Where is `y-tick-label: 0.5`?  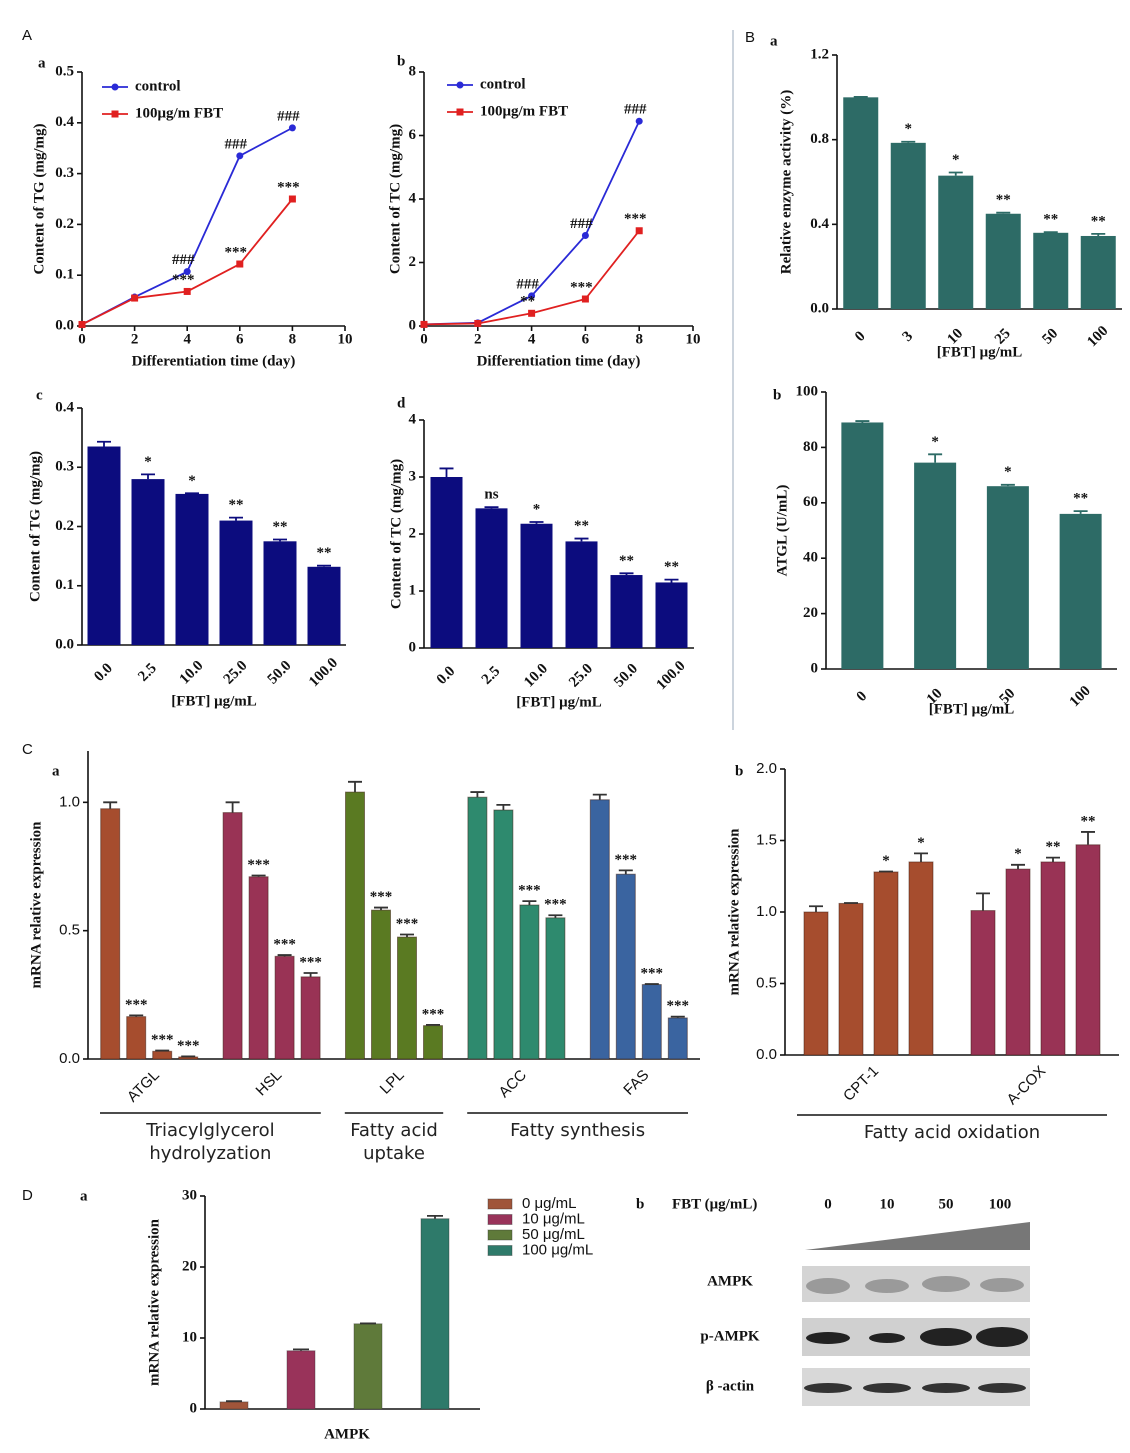 y-tick-label: 0.5 is located at coordinates (64, 71).